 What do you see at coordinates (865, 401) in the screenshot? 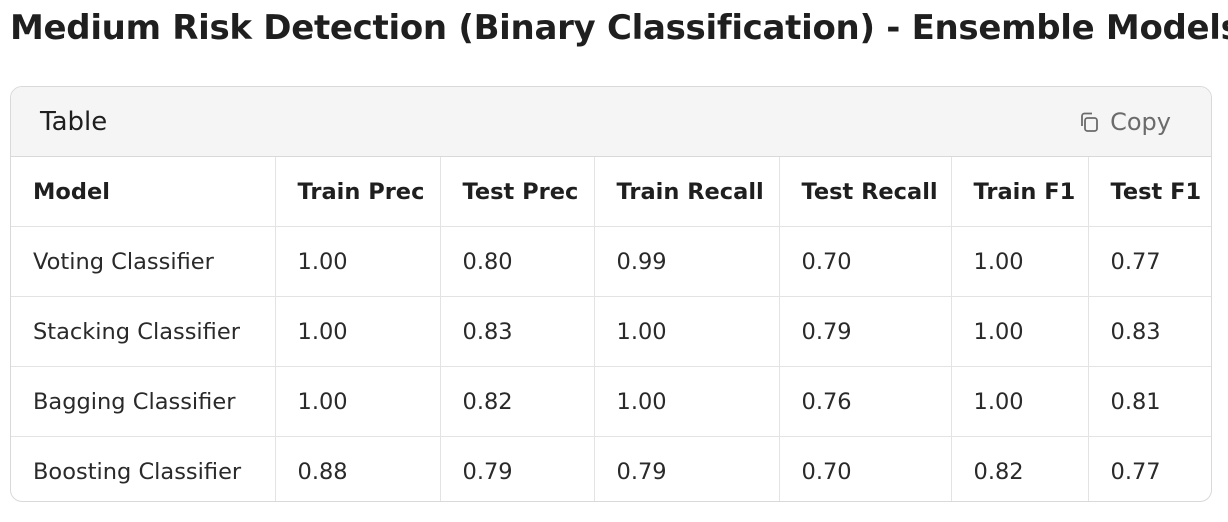
I see `table-cell-test-recall: 0.76` at bounding box center [865, 401].